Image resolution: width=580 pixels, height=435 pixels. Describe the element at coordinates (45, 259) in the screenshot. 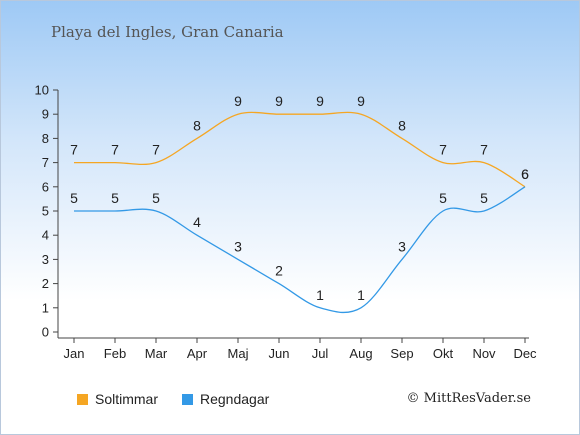

I see `y-tick-label: 3` at that location.